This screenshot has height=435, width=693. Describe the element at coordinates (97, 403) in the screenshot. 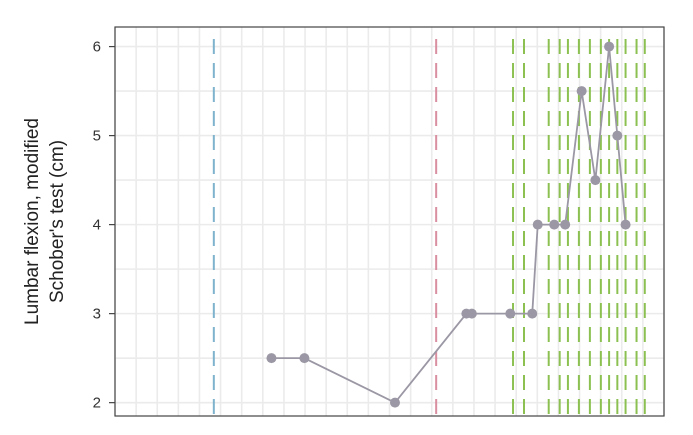

I see `y-tick-label: 2` at that location.